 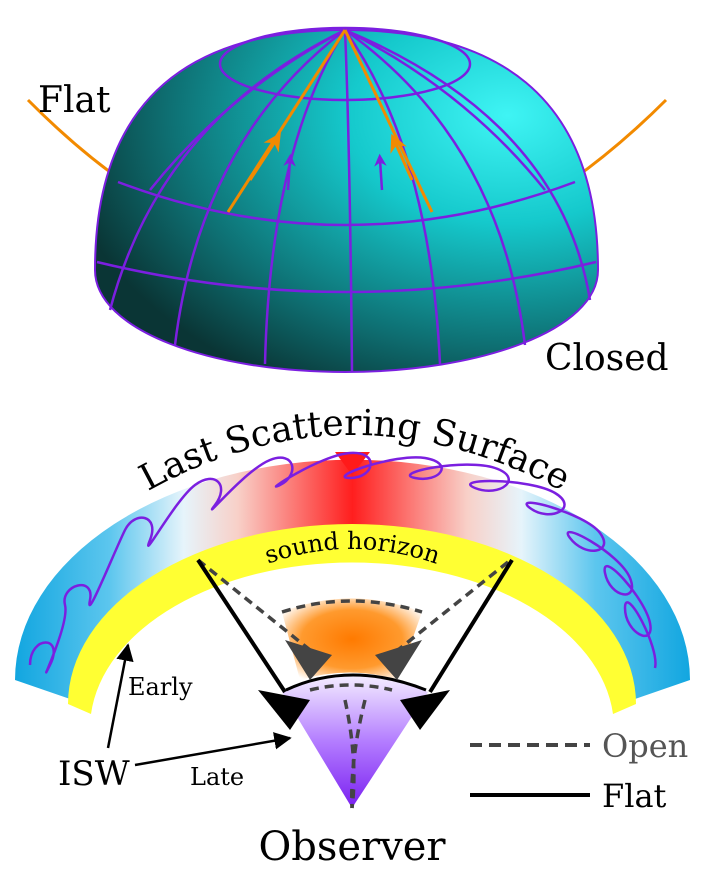 I want to click on closed-label: Closed, so click(x=607, y=358).